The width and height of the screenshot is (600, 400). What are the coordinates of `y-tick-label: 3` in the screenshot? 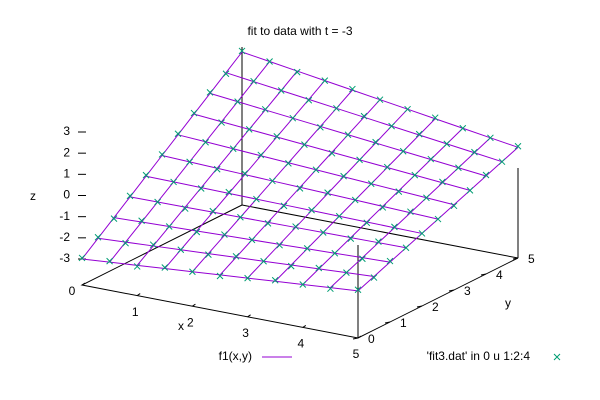 It's located at (467, 291).